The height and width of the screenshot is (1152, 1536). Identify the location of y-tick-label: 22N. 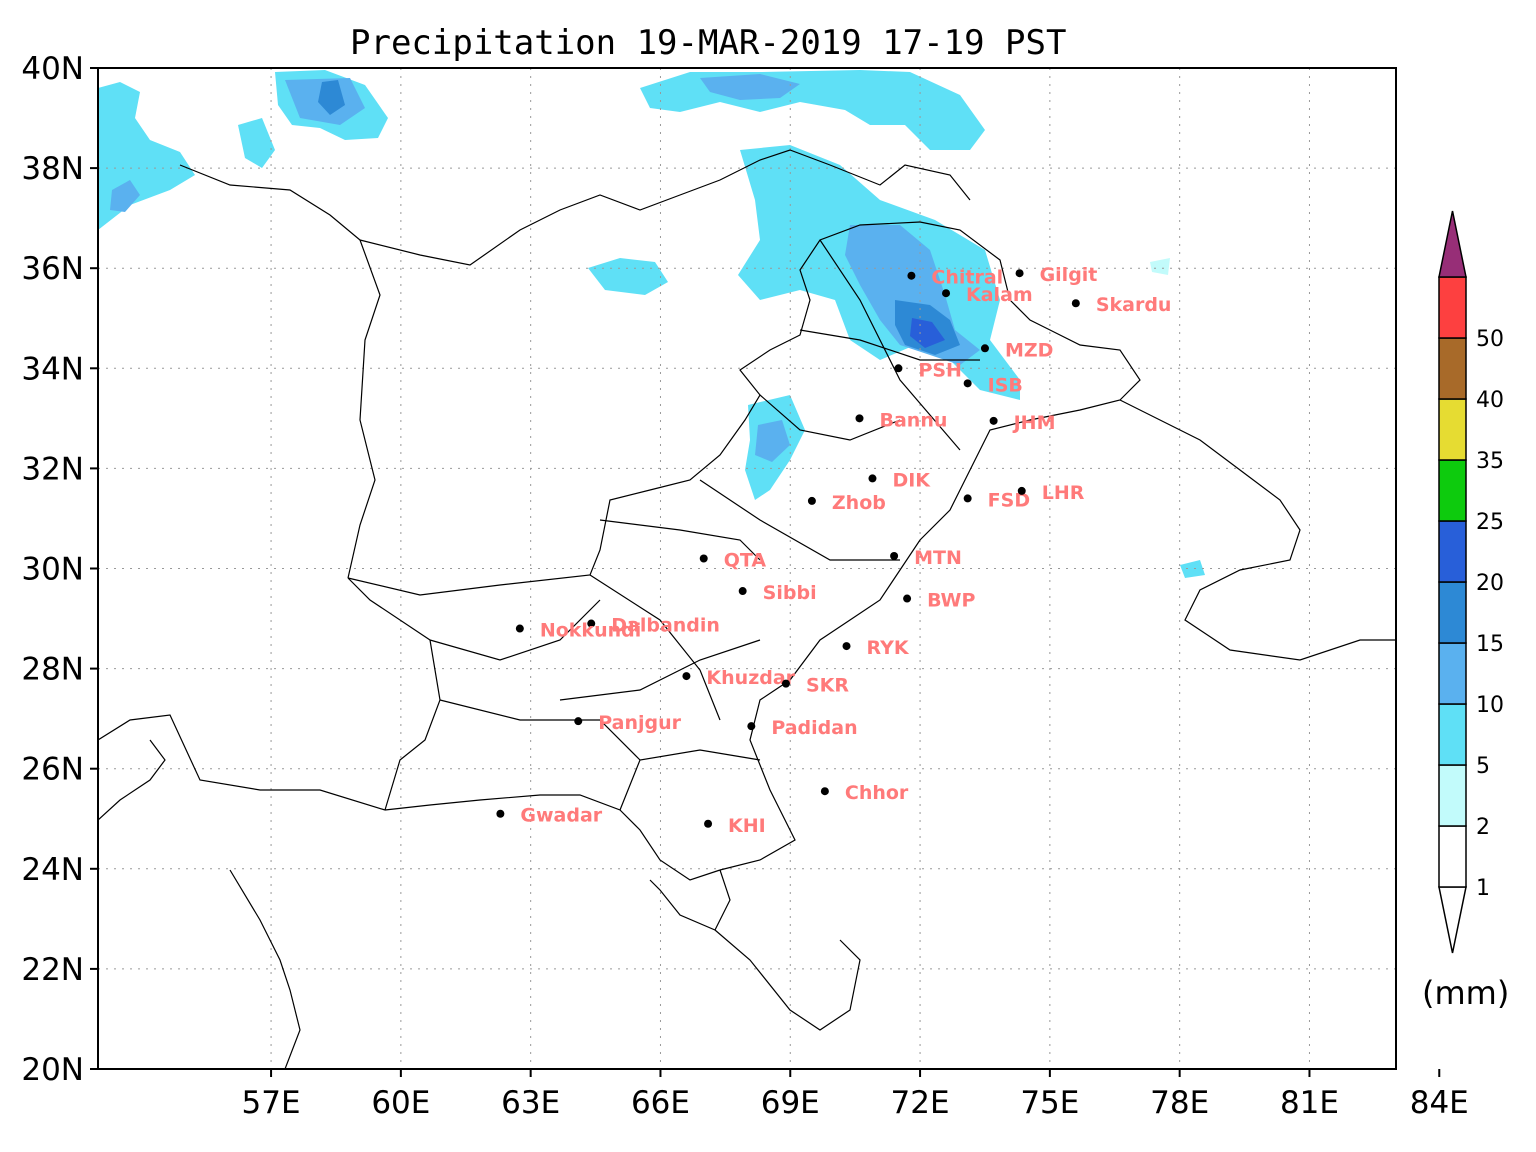
(52, 970).